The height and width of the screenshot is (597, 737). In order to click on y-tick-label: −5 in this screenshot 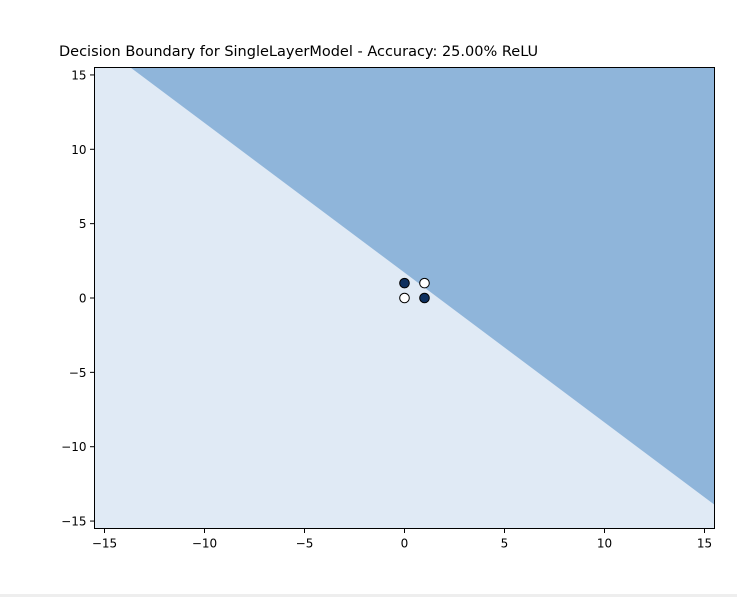, I will do `click(78, 373)`.